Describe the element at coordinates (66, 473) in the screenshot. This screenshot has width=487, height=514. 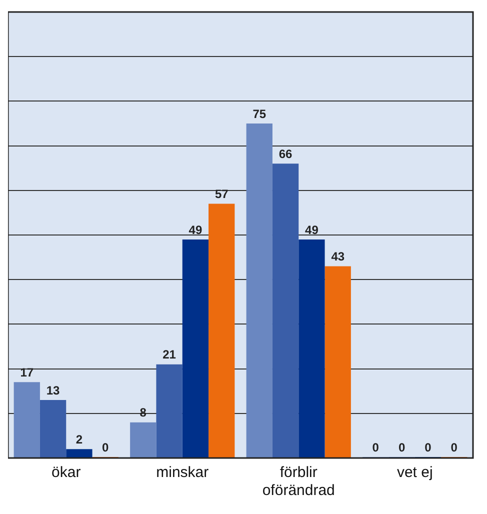
I see `x-tick-label: ökar` at that location.